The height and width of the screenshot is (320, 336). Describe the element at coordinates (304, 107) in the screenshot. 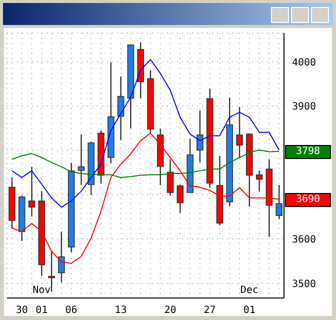

I see `y-tick-label: 3900` at that location.